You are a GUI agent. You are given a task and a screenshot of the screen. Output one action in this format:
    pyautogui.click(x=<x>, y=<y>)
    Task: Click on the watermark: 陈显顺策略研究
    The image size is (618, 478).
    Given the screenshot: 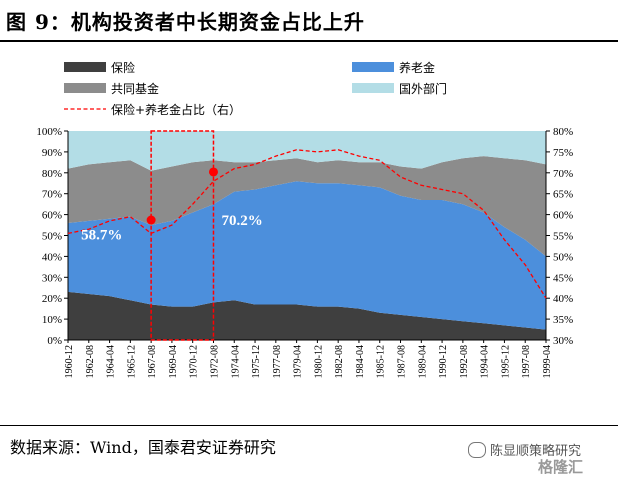 What is the action you would take?
    pyautogui.click(x=524, y=449)
    